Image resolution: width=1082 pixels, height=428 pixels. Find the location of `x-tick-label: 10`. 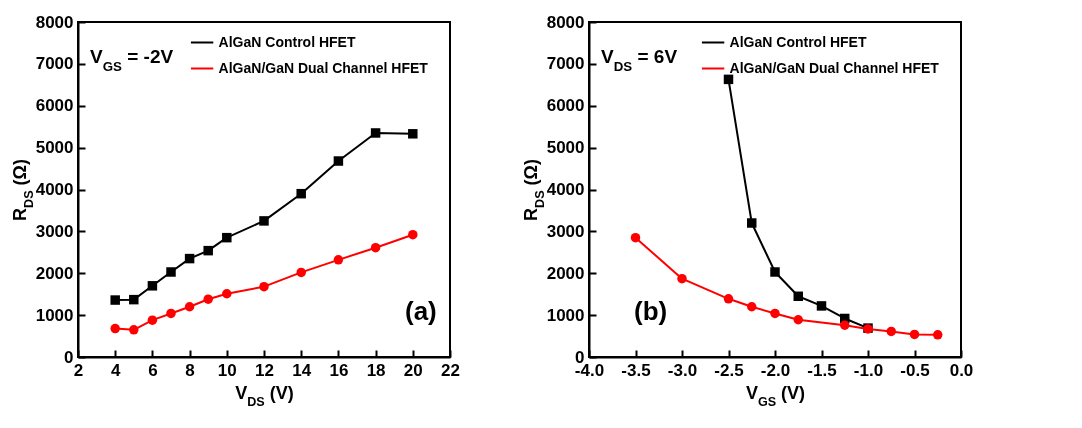

x-tick-label: 10 is located at coordinates (227, 370).